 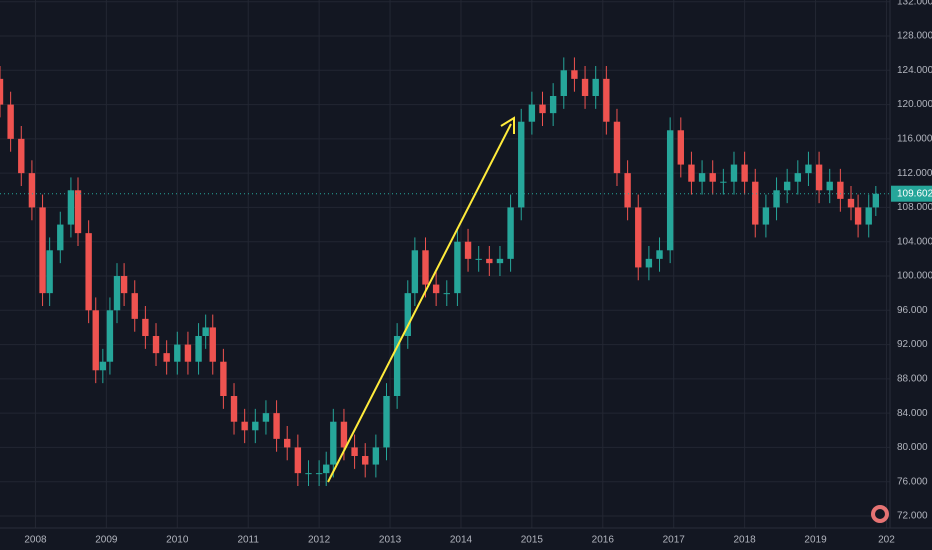 I want to click on y-tick-label: 88.000, so click(x=912, y=378).